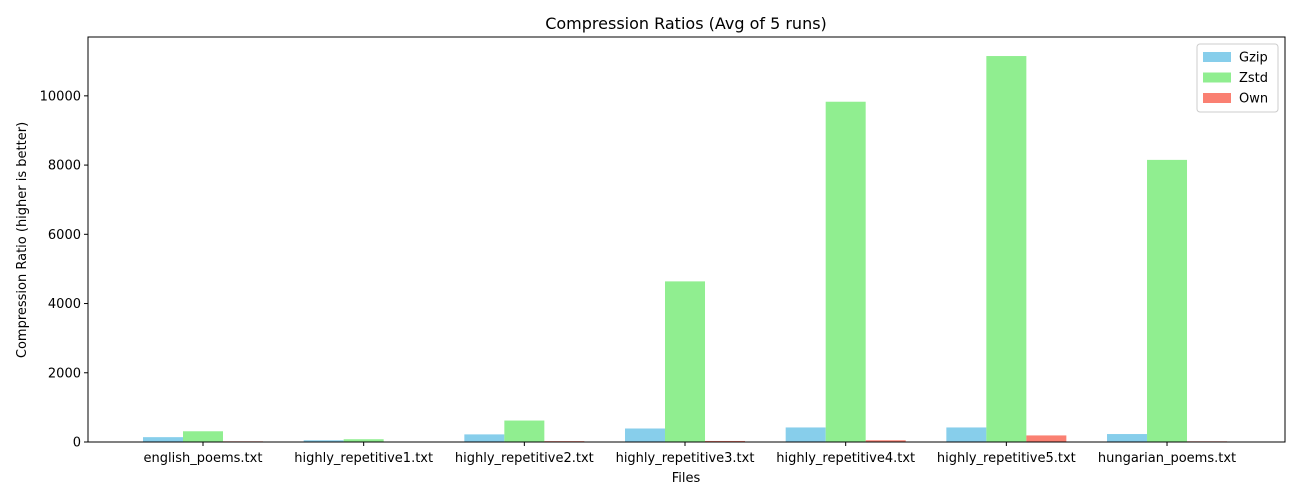 This screenshot has height=500, width=1300. What do you see at coordinates (64, 166) in the screenshot?
I see `y-tick-label-4: 8000` at bounding box center [64, 166].